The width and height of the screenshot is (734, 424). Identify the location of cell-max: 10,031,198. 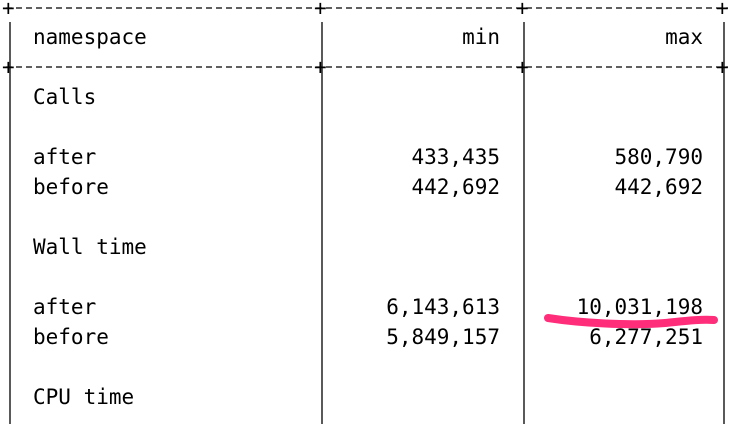
(640, 307).